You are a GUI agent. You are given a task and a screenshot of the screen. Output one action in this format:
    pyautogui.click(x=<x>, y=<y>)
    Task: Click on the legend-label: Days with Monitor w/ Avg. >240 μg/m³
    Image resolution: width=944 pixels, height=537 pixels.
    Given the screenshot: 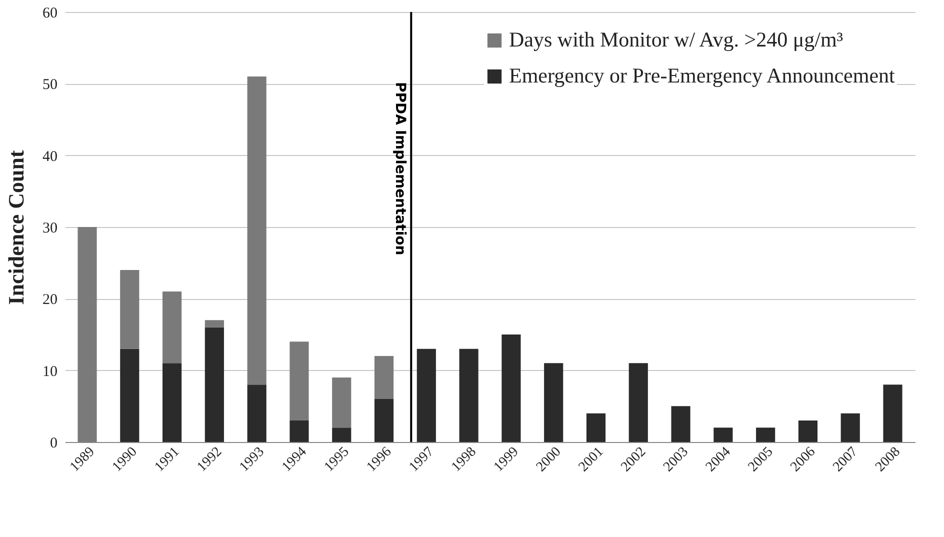 What is the action you would take?
    pyautogui.click(x=676, y=40)
    